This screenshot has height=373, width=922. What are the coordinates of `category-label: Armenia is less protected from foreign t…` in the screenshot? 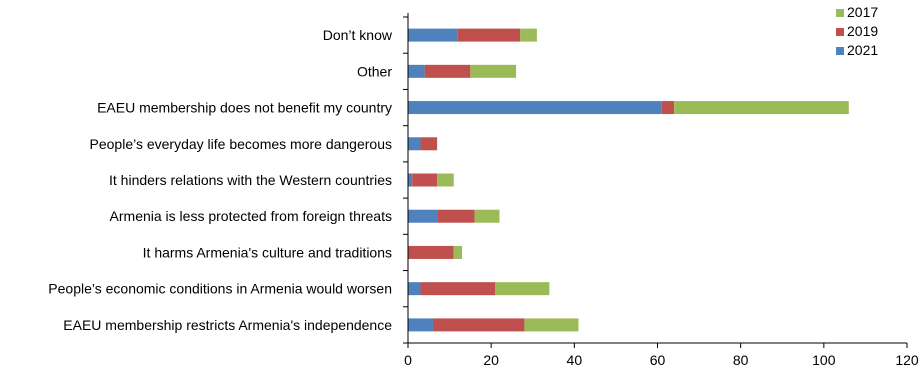 It's located at (251, 216).